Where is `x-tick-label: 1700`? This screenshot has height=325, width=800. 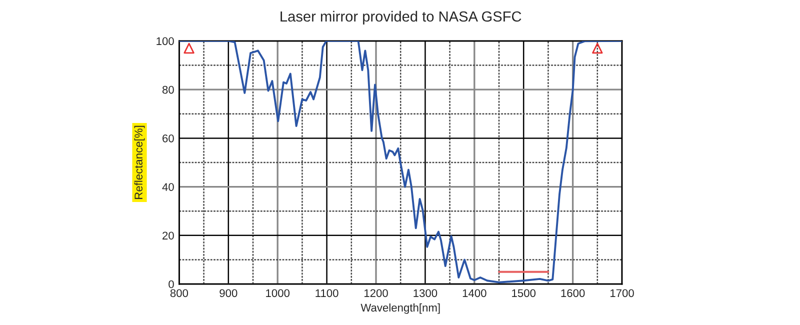 x-tick-label: 1700 is located at coordinates (622, 293).